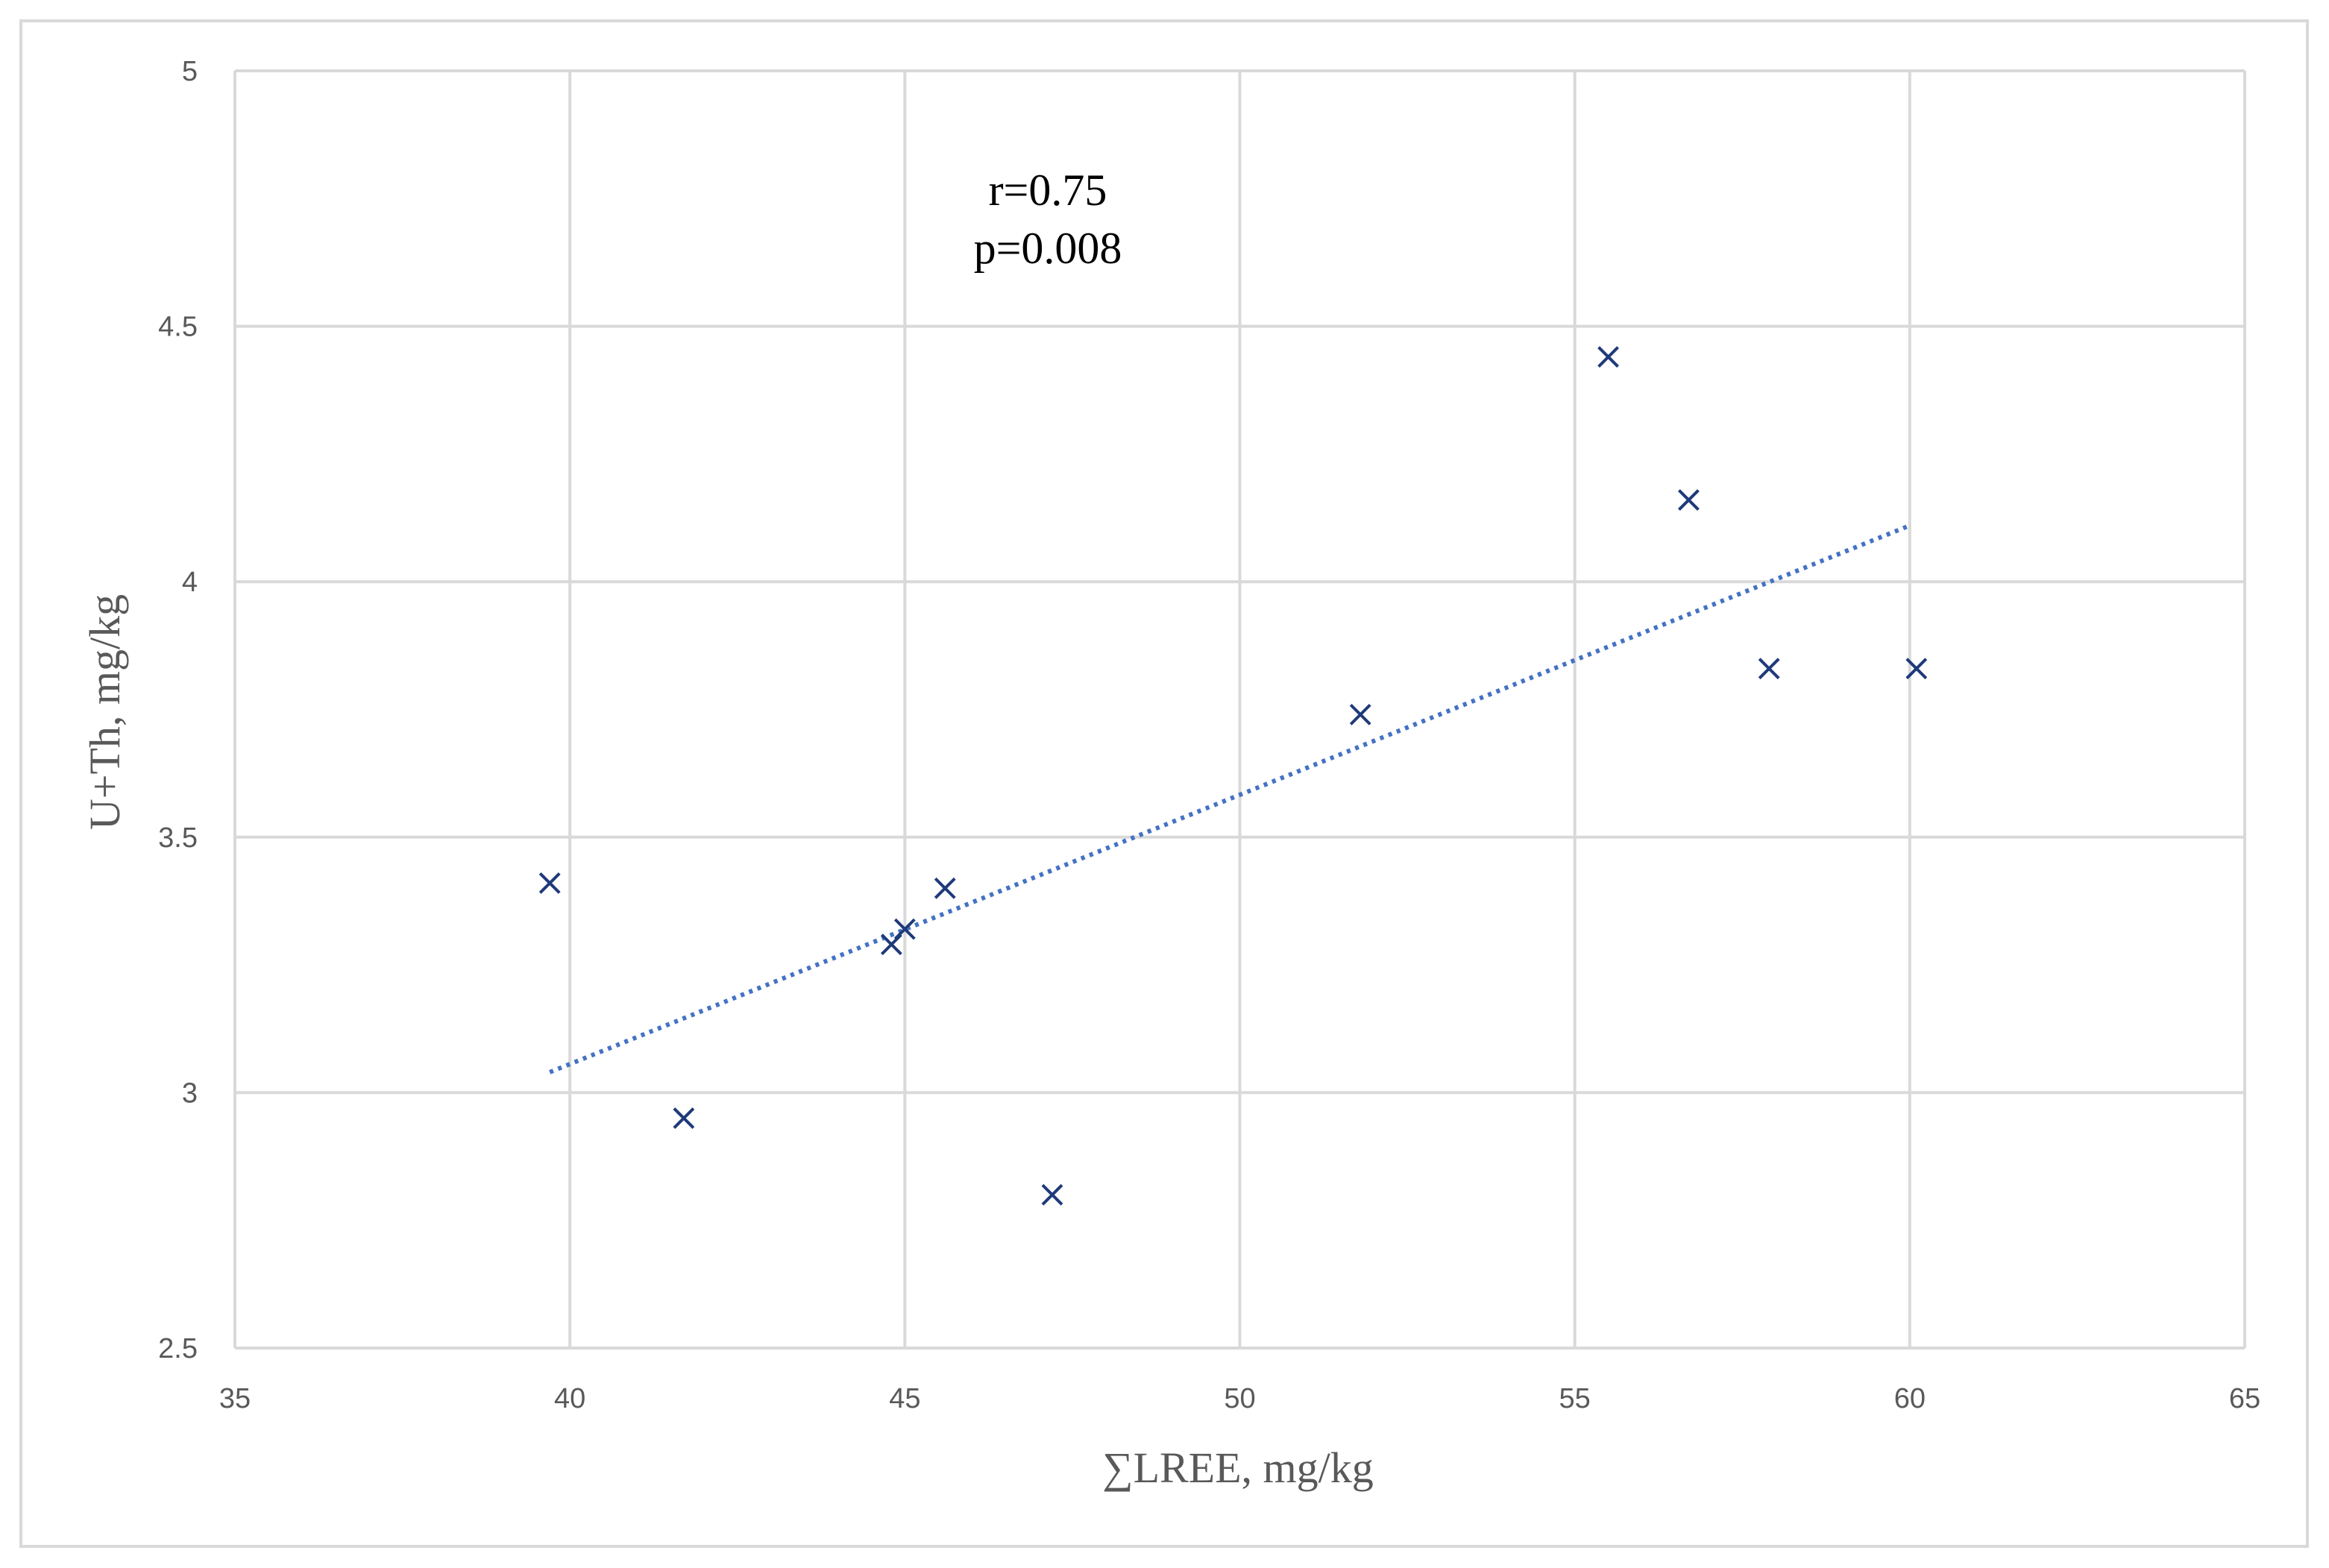 This screenshot has height=1568, width=2329. I want to click on x-tick-label: 65, so click(2244, 1398).